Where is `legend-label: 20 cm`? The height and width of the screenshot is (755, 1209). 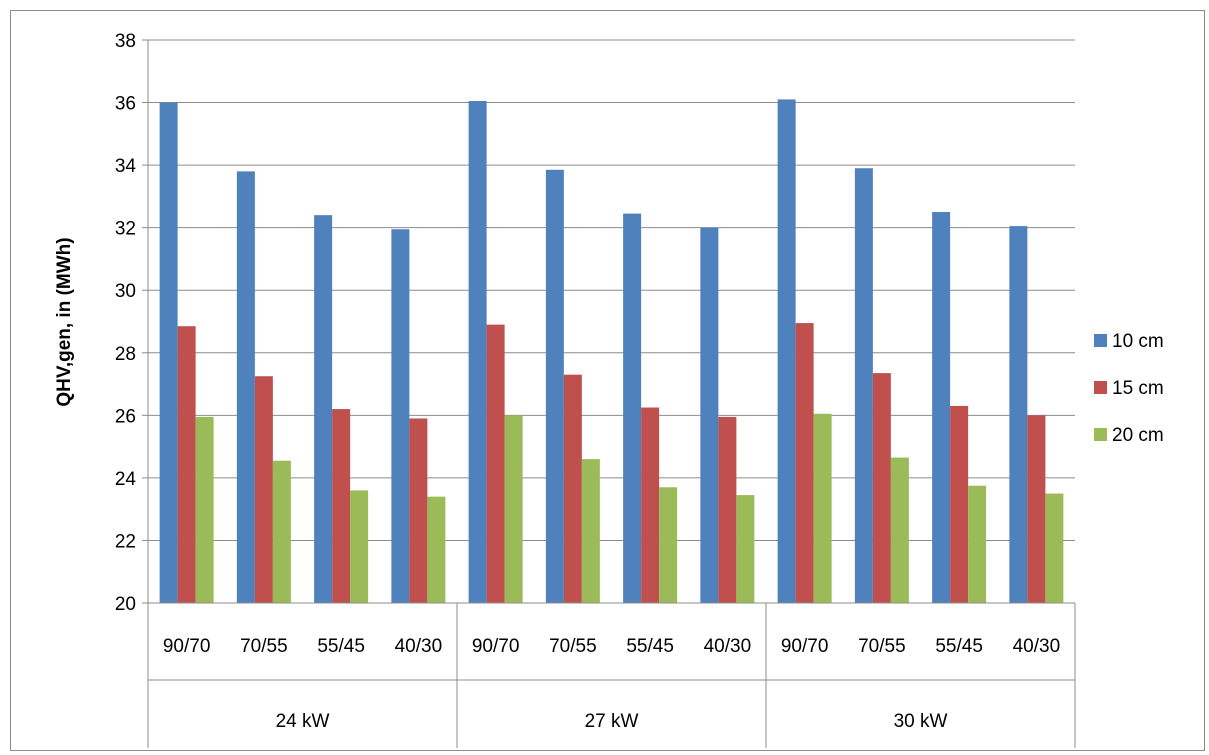 legend-label: 20 cm is located at coordinates (1138, 435).